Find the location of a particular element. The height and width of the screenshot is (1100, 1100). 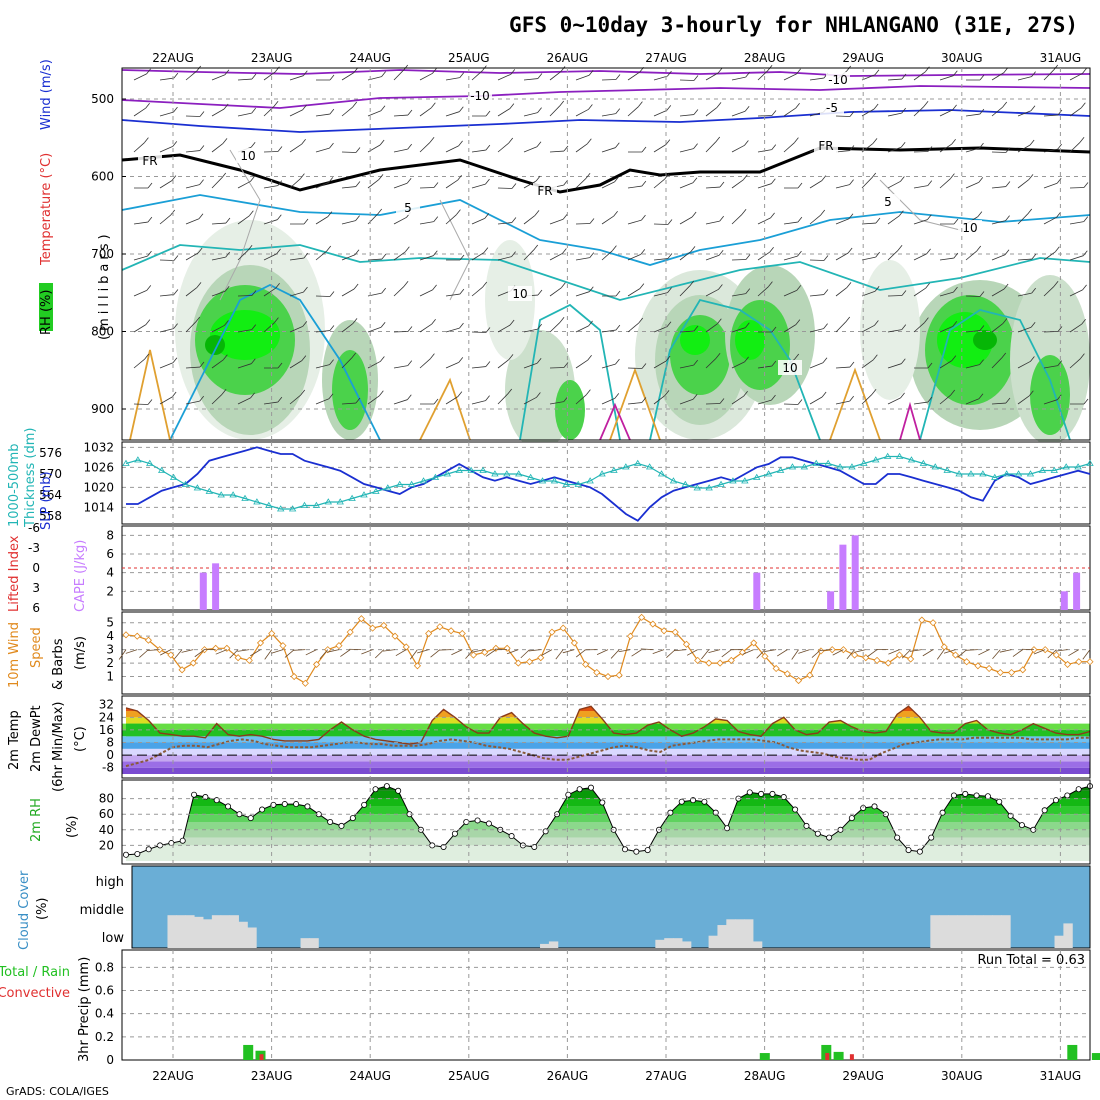

credit: GrADS: COLA/IGES is located at coordinates (57, 1091).